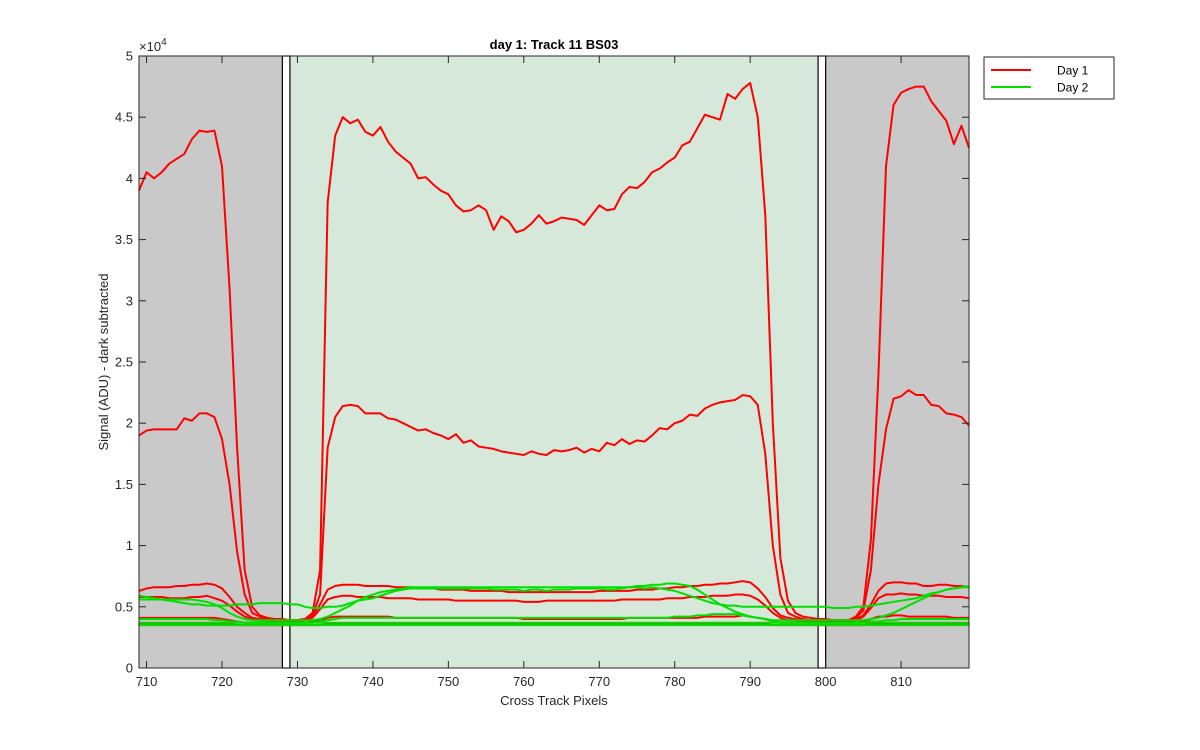 Image resolution: width=1200 pixels, height=750 pixels. Describe the element at coordinates (124, 362) in the screenshot. I see `y-tick-label: 2.5` at that location.